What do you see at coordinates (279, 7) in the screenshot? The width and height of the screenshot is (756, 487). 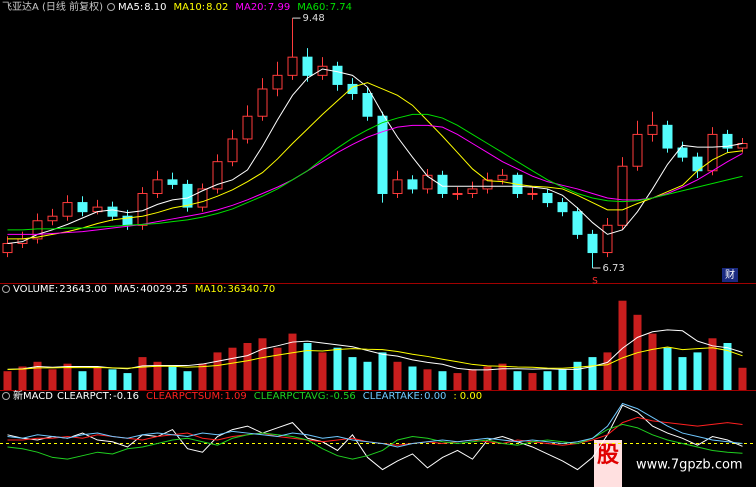 I see `legend-value: 7.99` at bounding box center [279, 7].